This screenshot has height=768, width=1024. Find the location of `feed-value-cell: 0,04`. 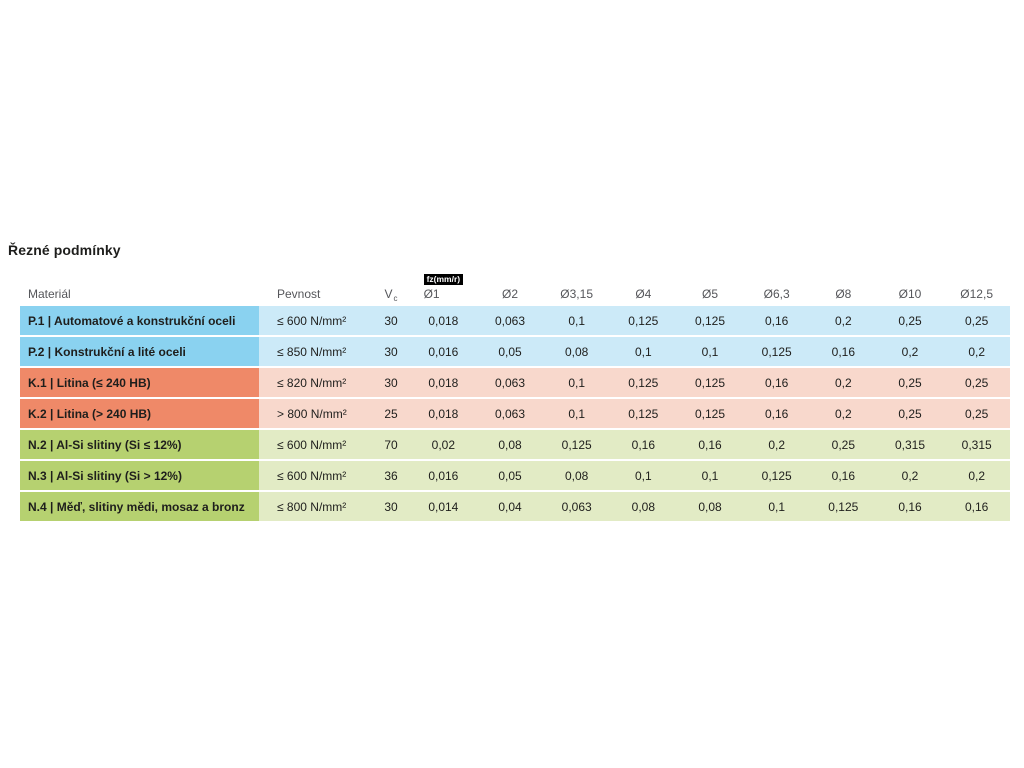

feed-value-cell: 0,04 is located at coordinates (510, 506).